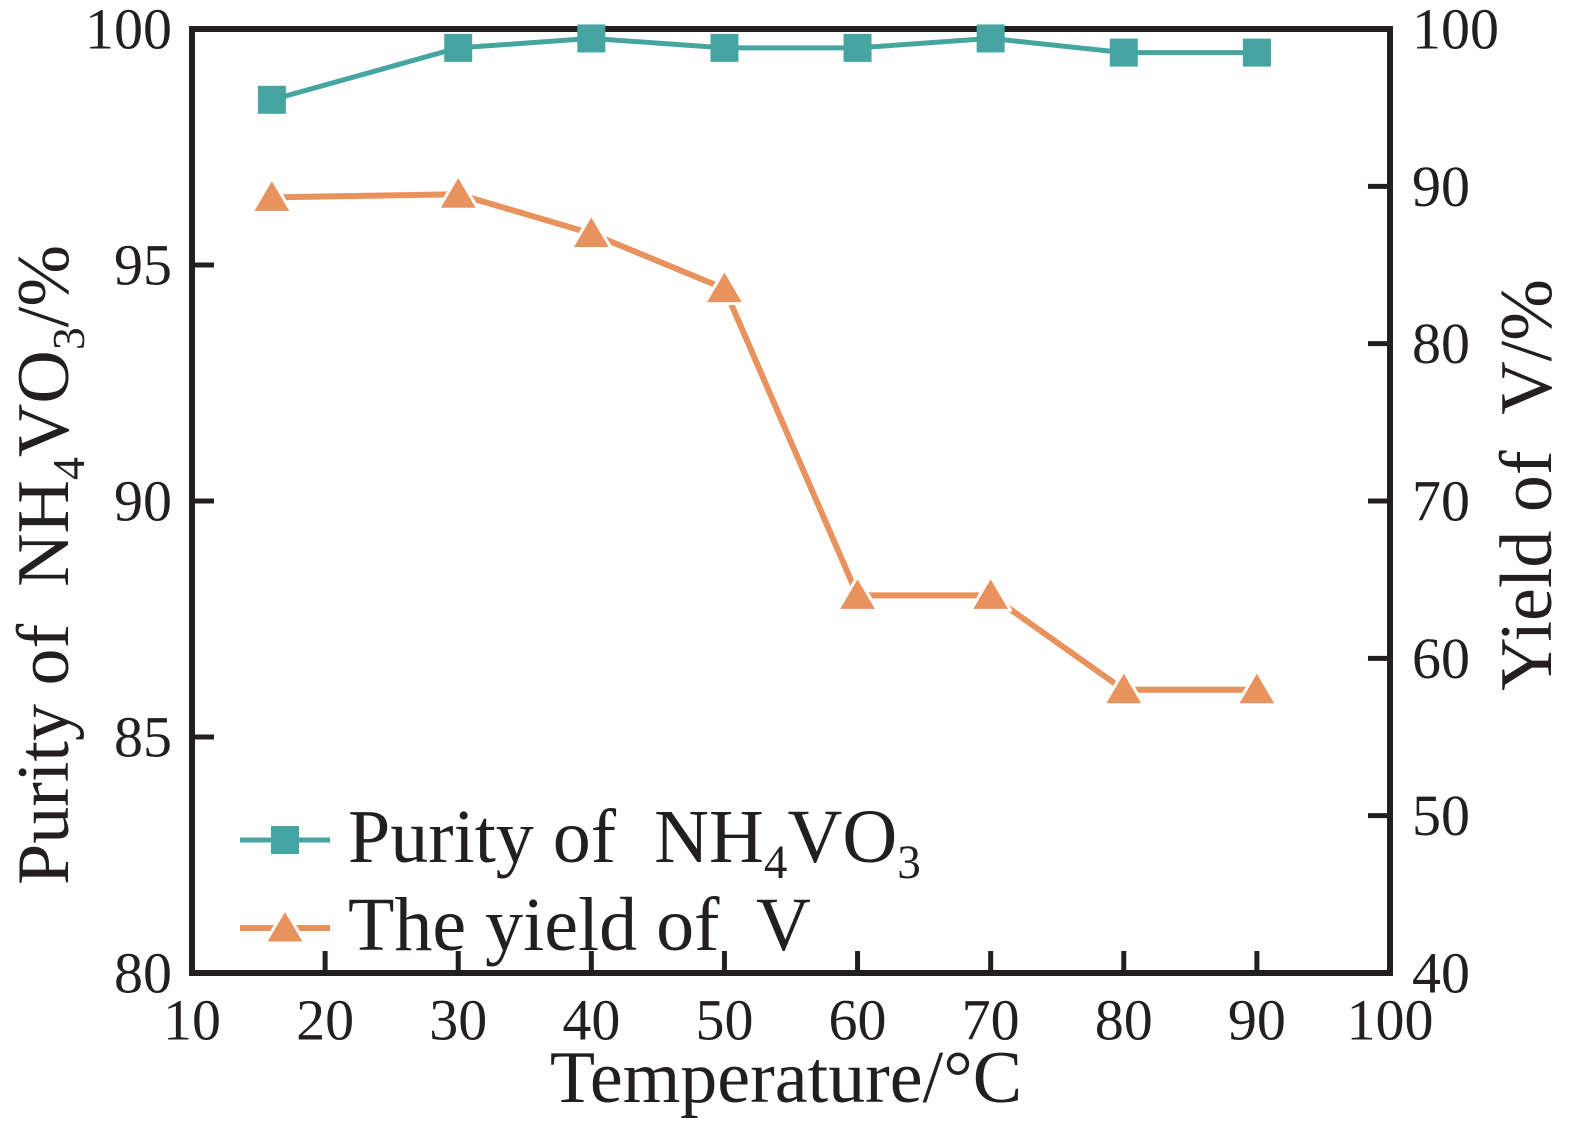  I want to click on x-tick-label: 90, so click(1257, 1020).